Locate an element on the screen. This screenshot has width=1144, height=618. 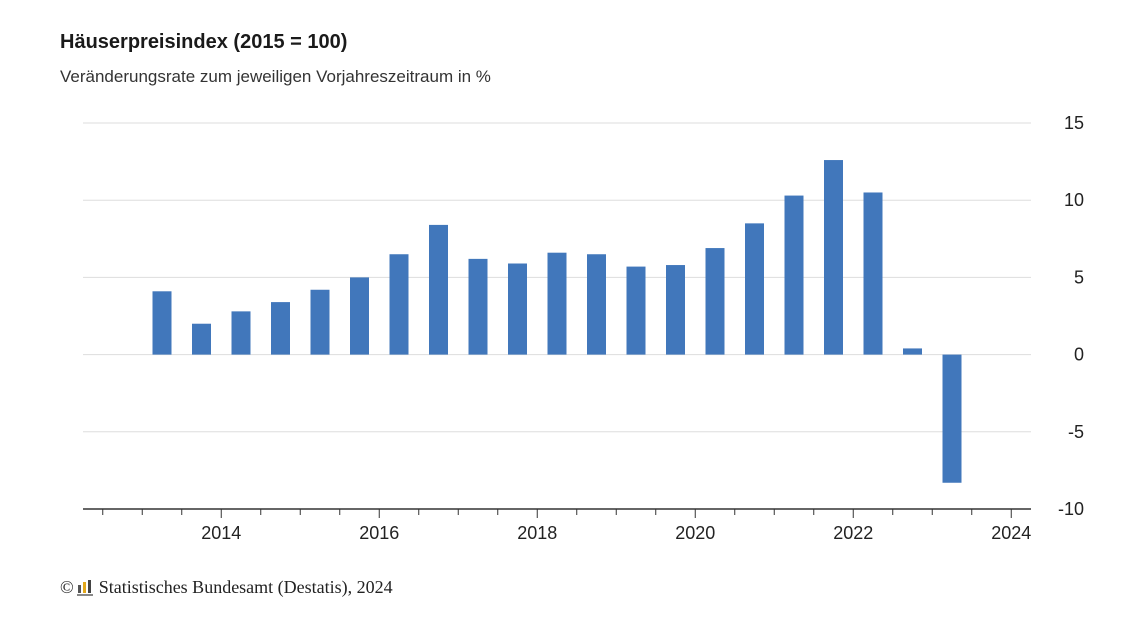
y-tick-label: -5 is located at coordinates (1076, 432).